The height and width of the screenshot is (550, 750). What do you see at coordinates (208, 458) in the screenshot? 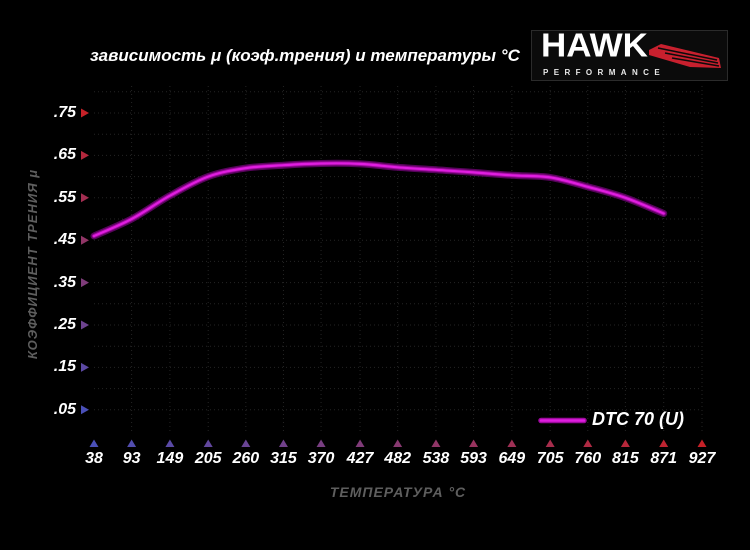
I see `x-tick-label: 205` at bounding box center [208, 458].